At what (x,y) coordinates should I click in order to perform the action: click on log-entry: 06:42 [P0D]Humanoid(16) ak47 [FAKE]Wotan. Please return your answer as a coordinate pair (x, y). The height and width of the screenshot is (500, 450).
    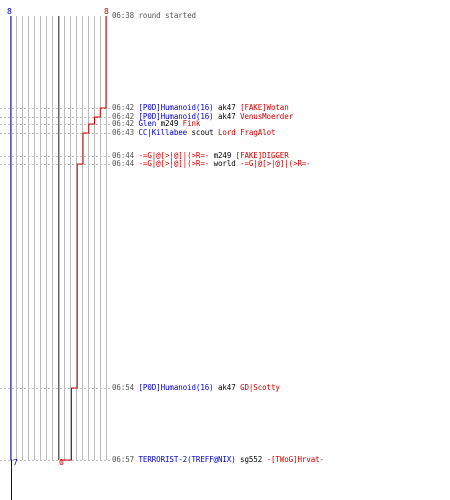
    Looking at the image, I should click on (200, 107).